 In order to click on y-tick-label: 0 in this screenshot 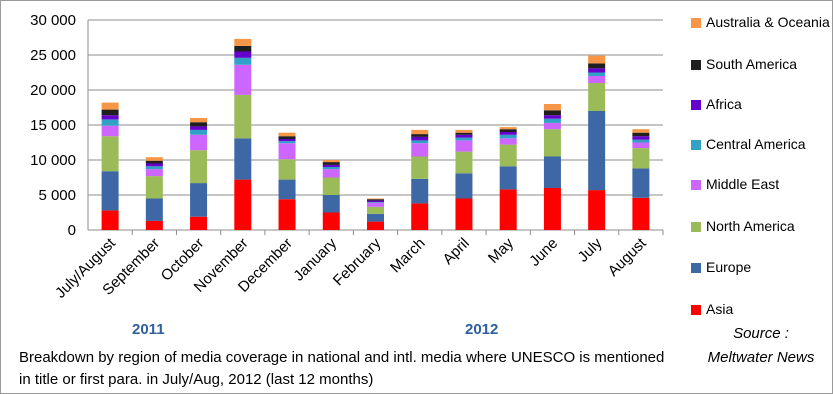, I will do `click(72, 230)`.